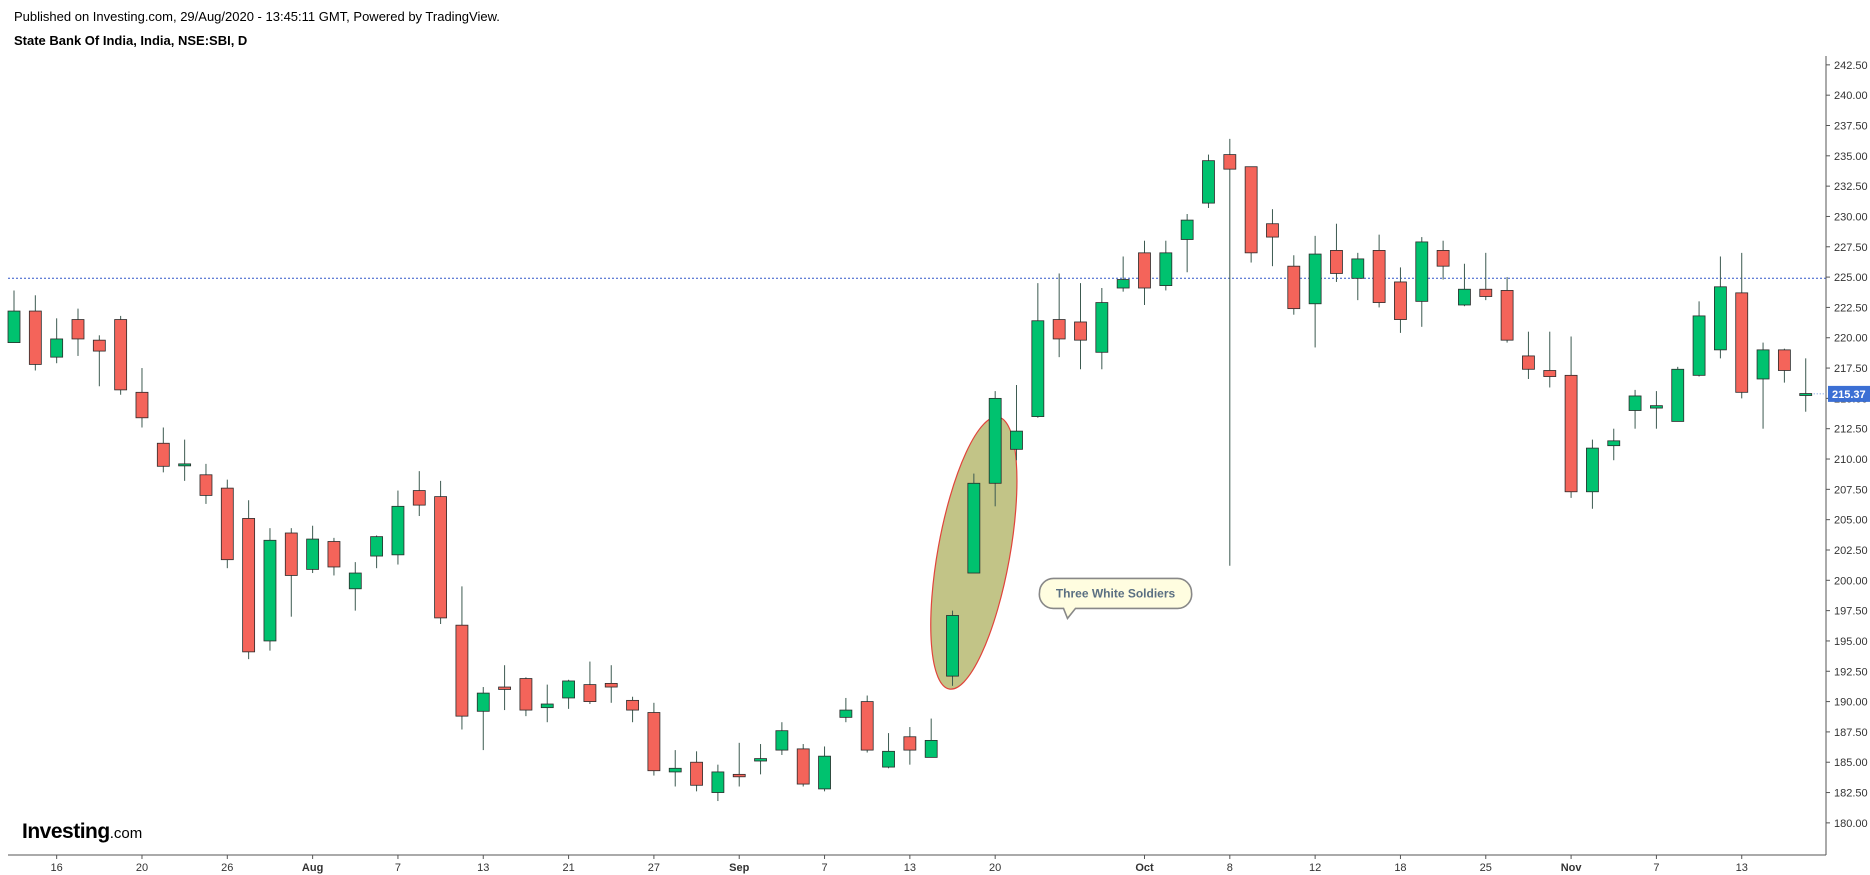 This screenshot has width=1870, height=875. What do you see at coordinates (1851, 339) in the screenshot?
I see `y-tick-label: 220.00` at bounding box center [1851, 339].